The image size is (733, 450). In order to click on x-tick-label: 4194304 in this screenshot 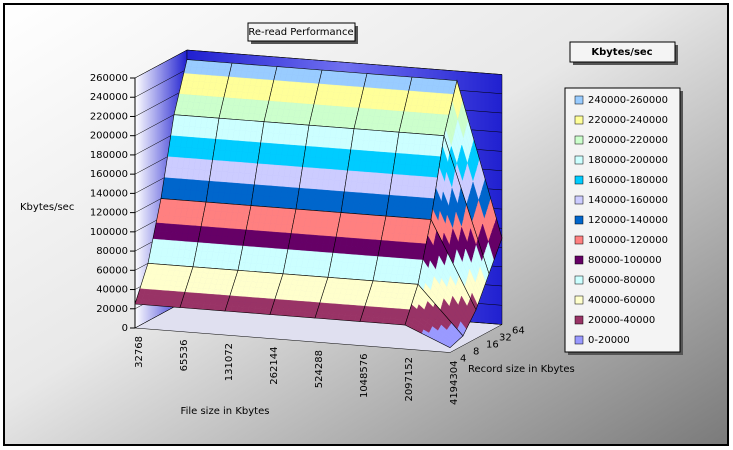, I will do `click(454, 383)`.